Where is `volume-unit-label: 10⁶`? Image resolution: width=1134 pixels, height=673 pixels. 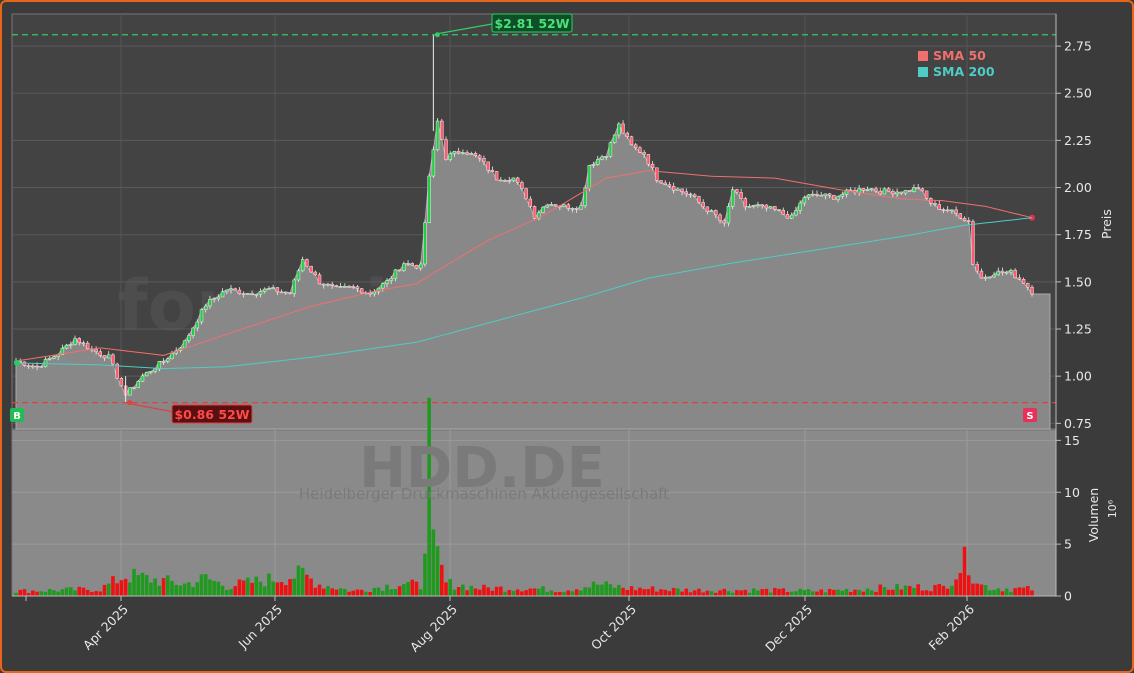 volume-unit-label: 10⁶ is located at coordinates (1112, 508).